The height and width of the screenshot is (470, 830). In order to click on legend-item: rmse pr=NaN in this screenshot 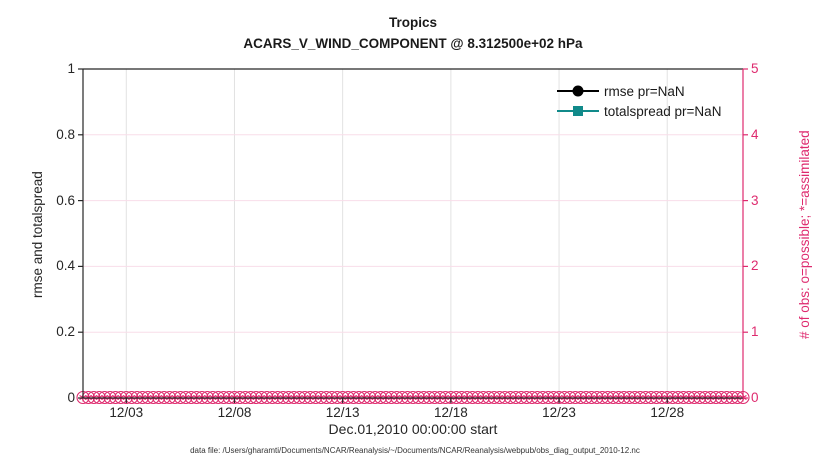, I will do `click(638, 91)`.